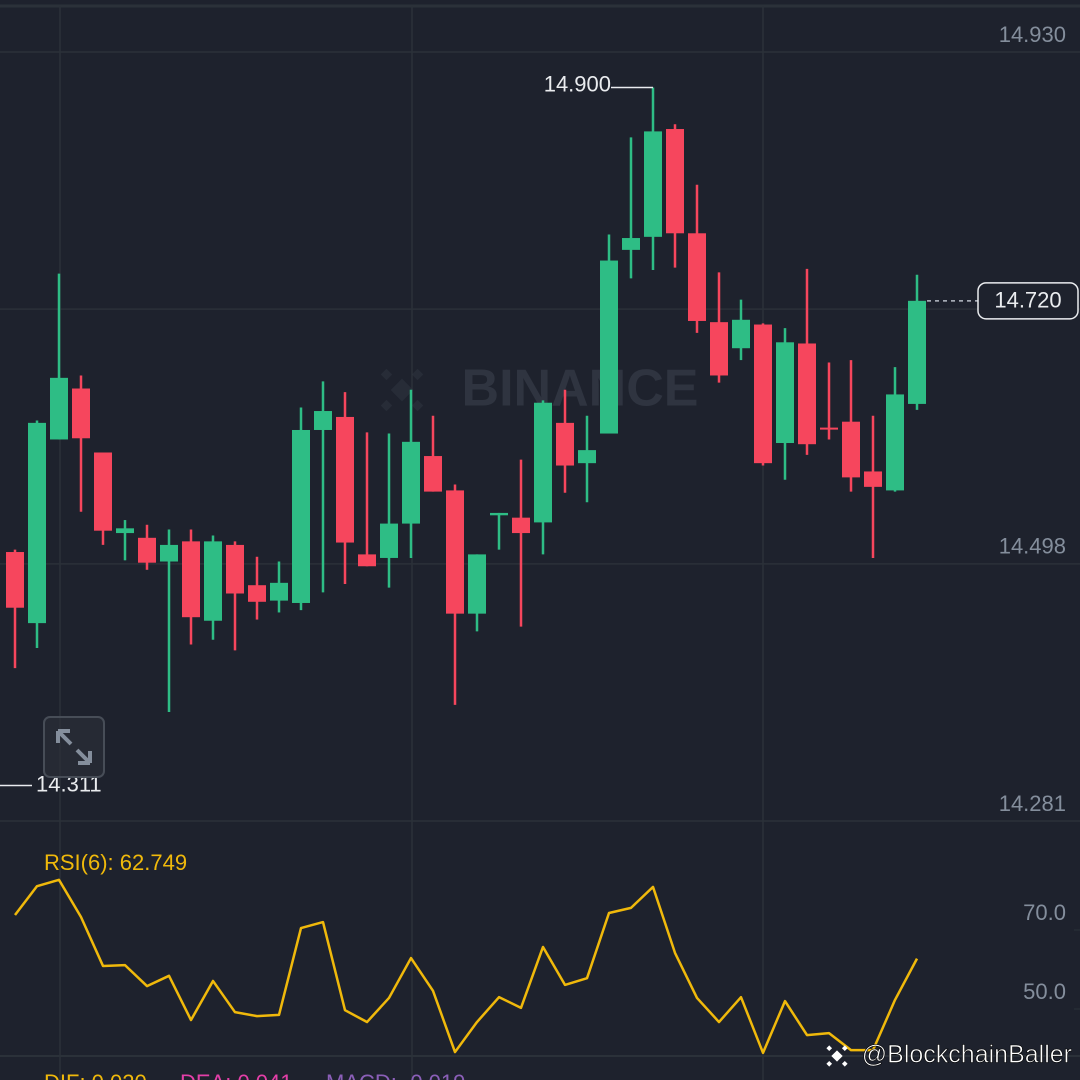 The width and height of the screenshot is (1080, 1080). Describe the element at coordinates (1032, 546) in the screenshot. I see `y-tick-label: 14.498` at that location.